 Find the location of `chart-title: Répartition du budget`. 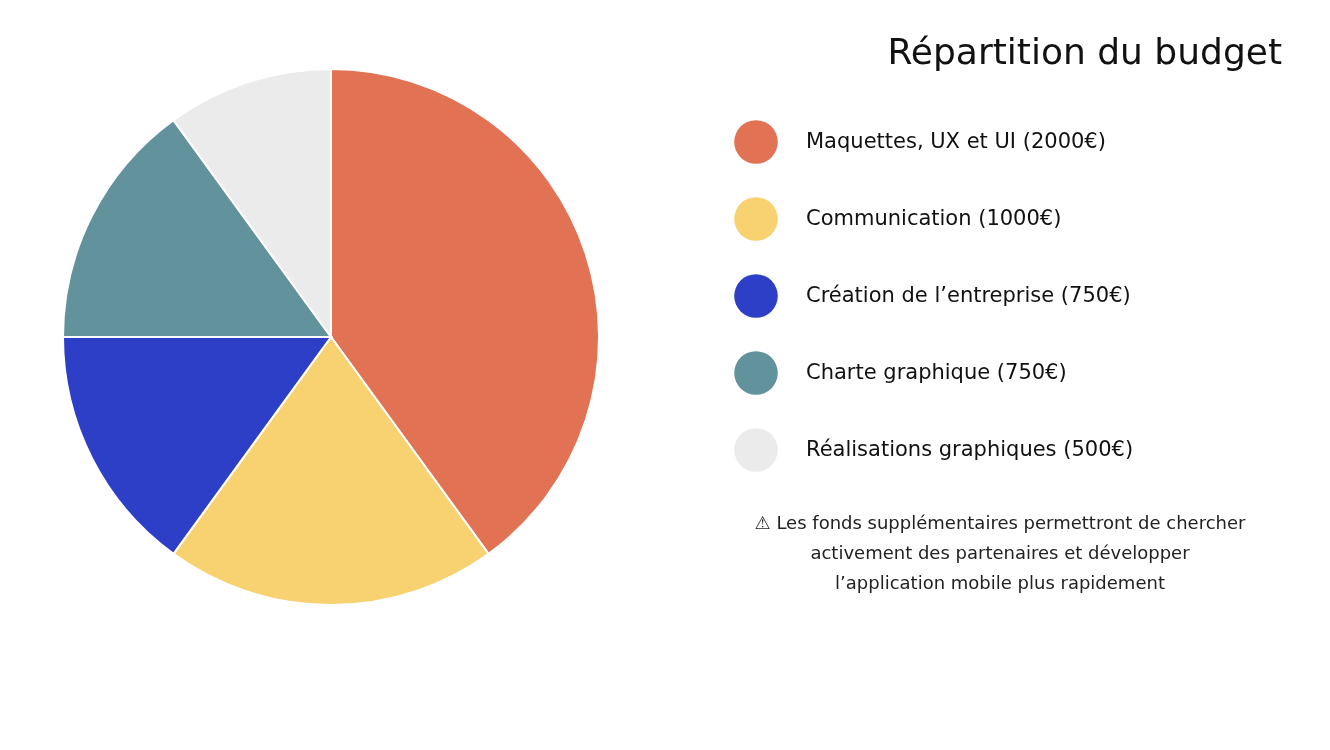

chart-title: Répartition du budget is located at coordinates (1084, 51).